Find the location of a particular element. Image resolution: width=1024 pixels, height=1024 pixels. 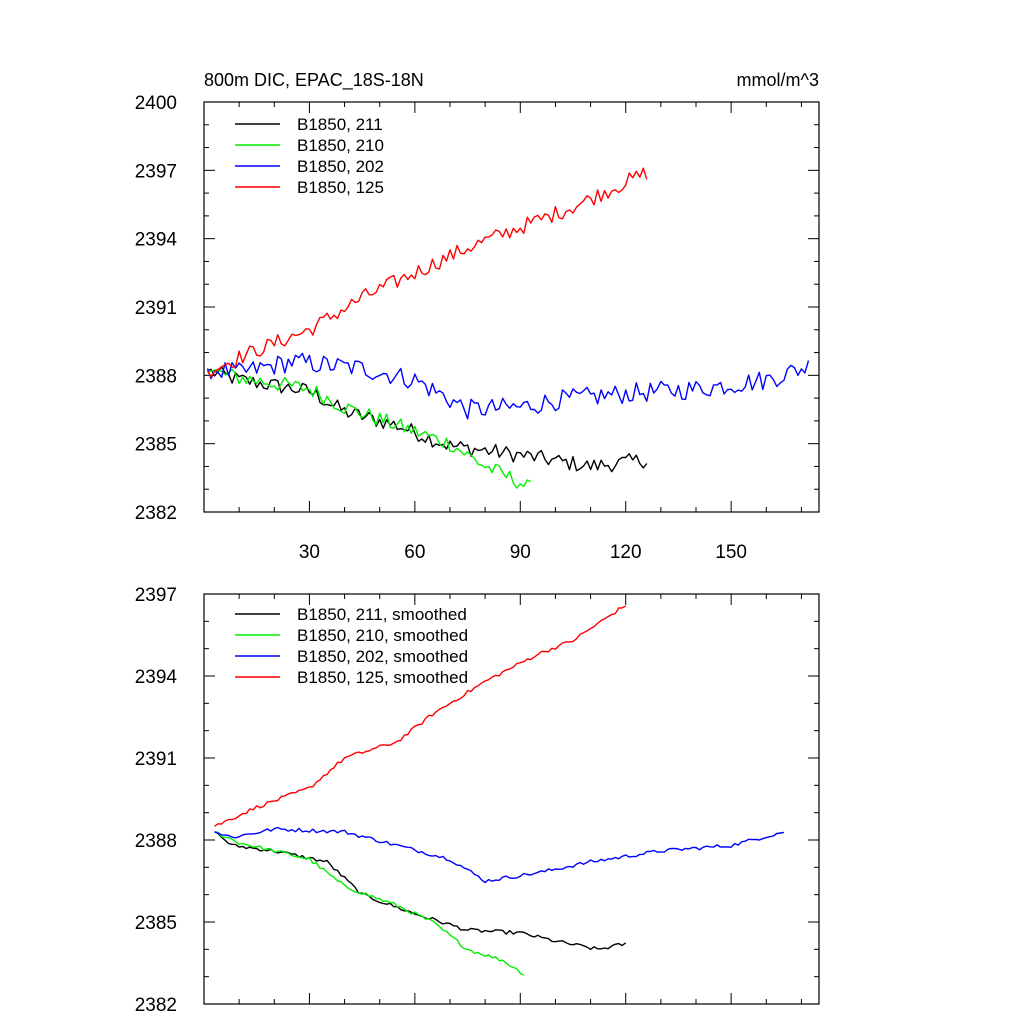

top-panel-x-tick-labels: 30 60 90 120 150 is located at coordinates (523, 552).